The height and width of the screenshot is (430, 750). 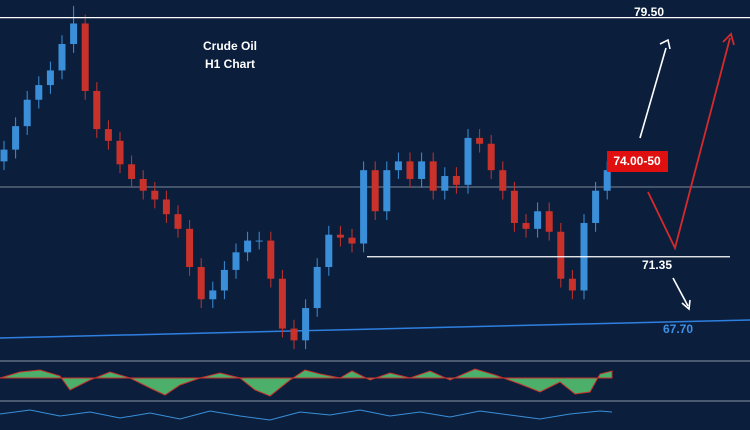 What do you see at coordinates (230, 64) in the screenshot?
I see `chart-subtitle: H1 Chart` at bounding box center [230, 64].